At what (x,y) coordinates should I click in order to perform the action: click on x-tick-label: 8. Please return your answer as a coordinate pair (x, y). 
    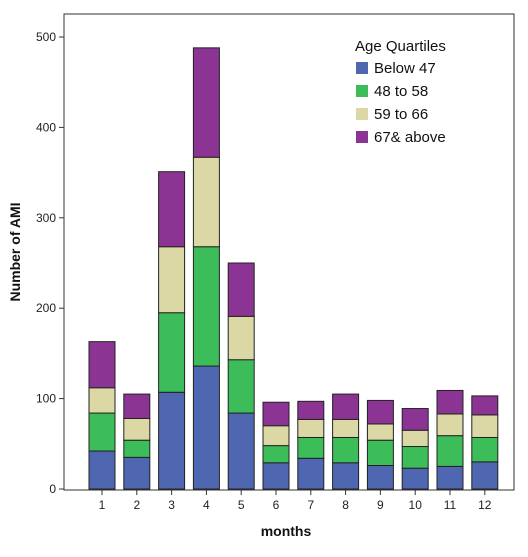
    Looking at the image, I should click on (345, 505).